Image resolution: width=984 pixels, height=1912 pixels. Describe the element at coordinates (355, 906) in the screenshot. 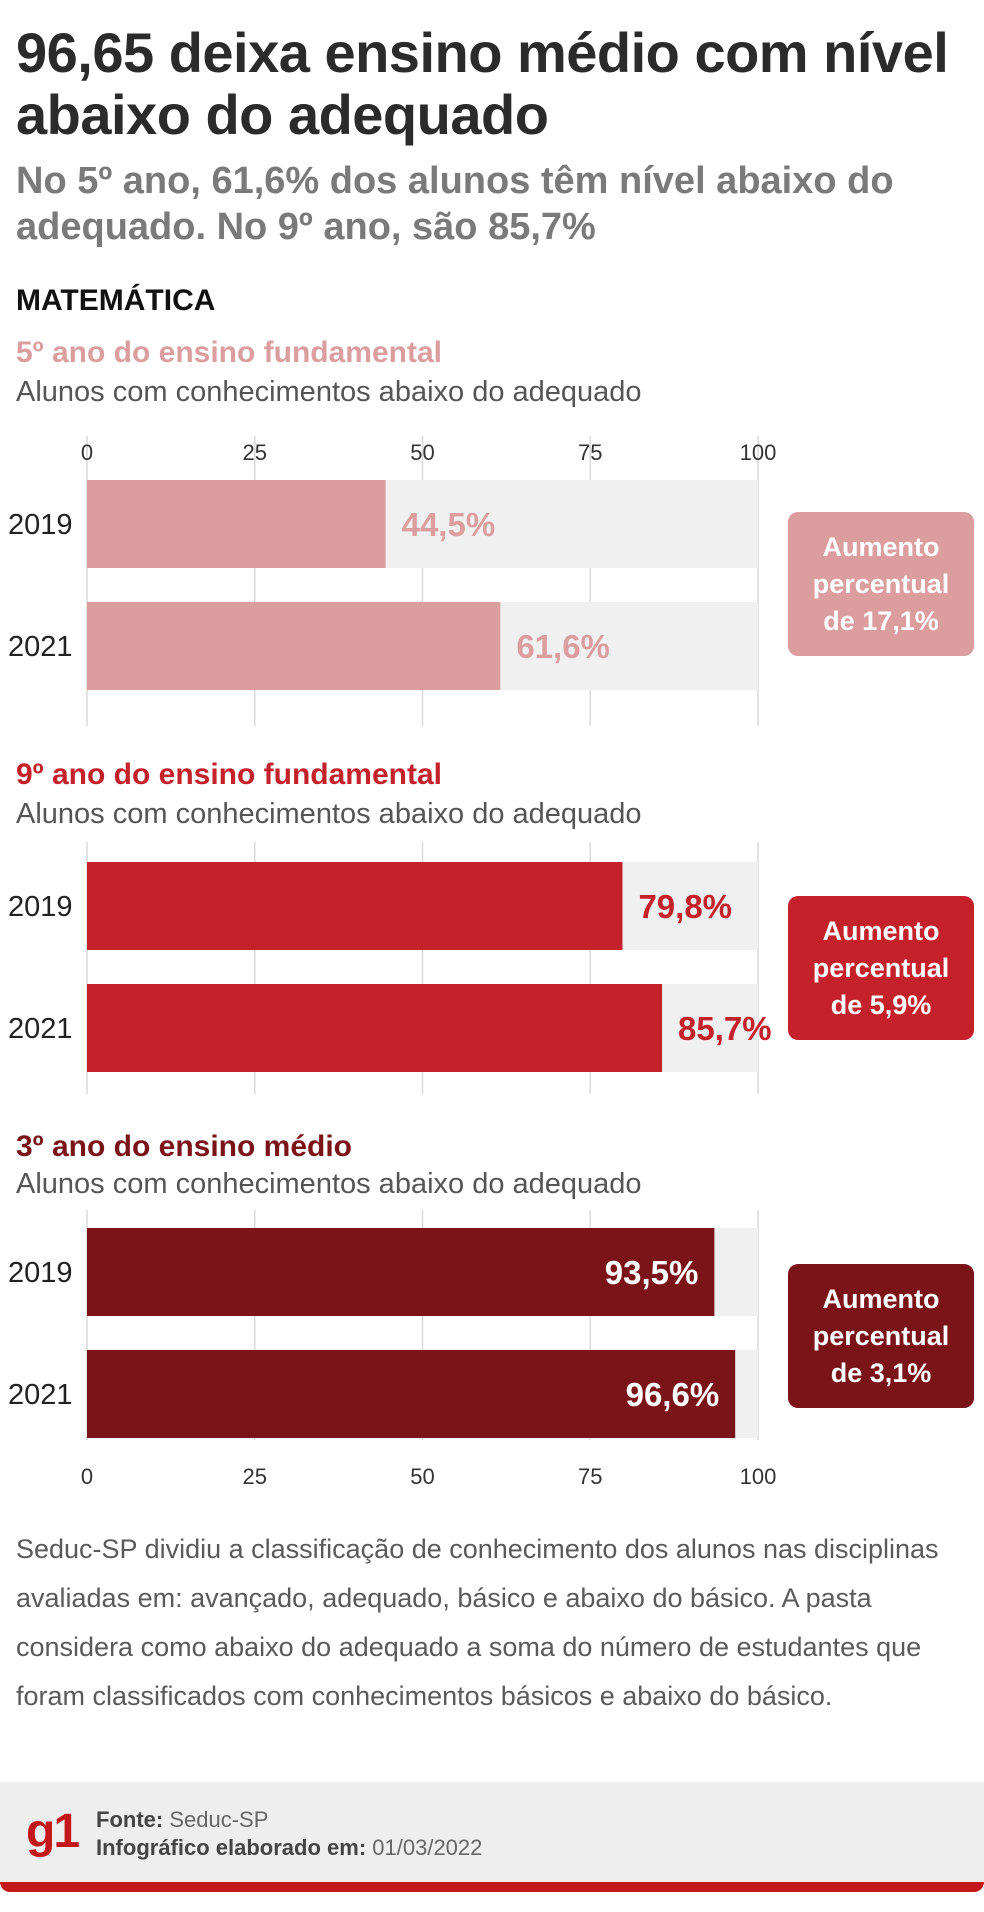

I see `panel-2-bar-2019` at that location.